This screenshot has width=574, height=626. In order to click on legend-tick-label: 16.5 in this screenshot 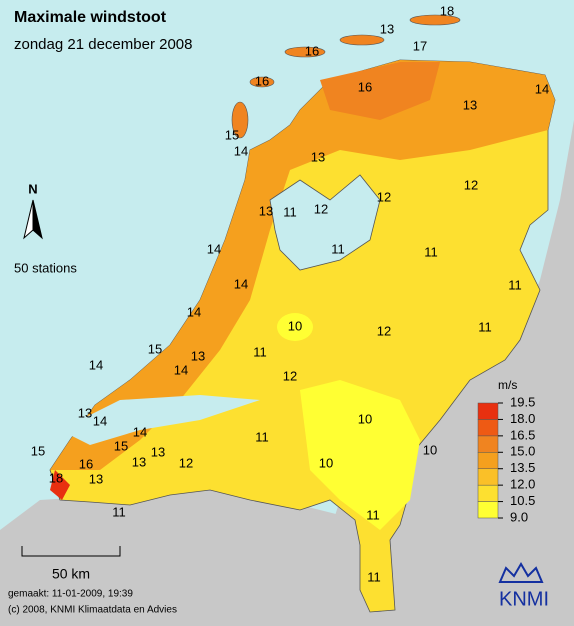, I will do `click(522, 434)`.